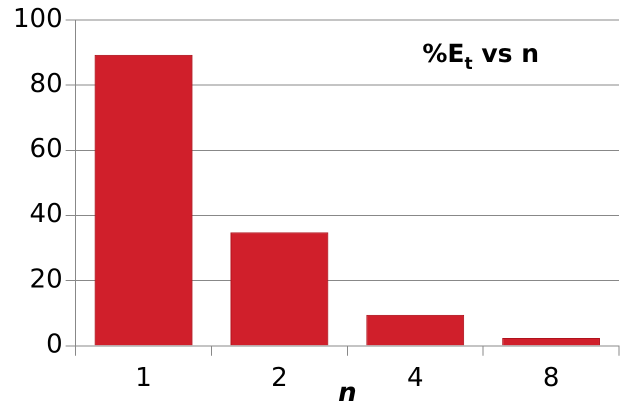  What do you see at coordinates (46, 279) in the screenshot?
I see `y-tick-label: 20` at bounding box center [46, 279].